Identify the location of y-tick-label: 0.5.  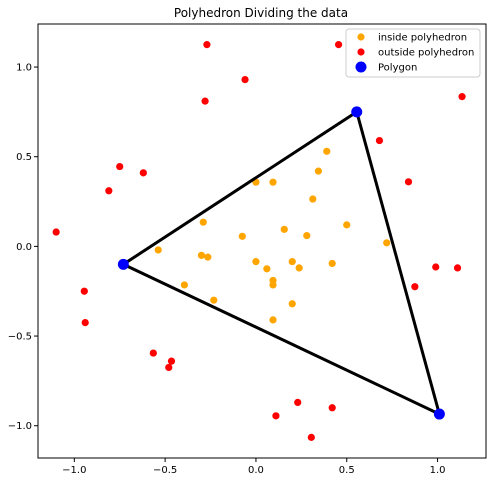
(24, 157).